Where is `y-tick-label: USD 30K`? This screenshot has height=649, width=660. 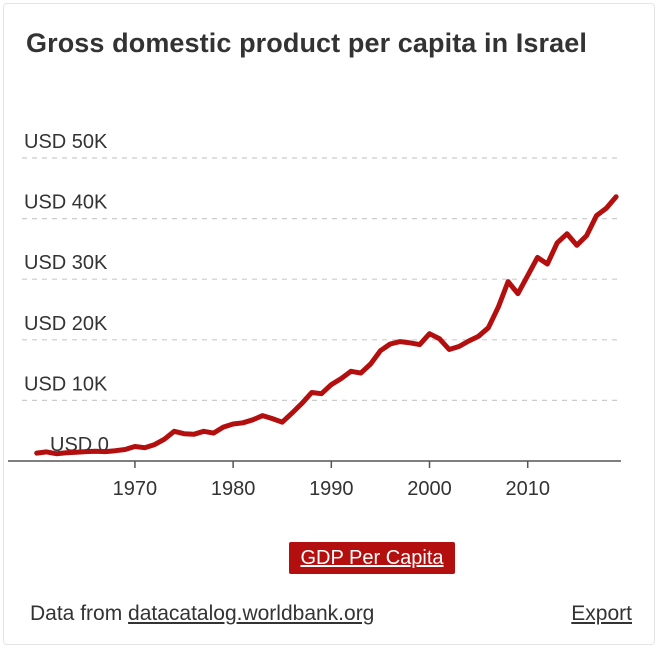 y-tick-label: USD 30K is located at coordinates (66, 263).